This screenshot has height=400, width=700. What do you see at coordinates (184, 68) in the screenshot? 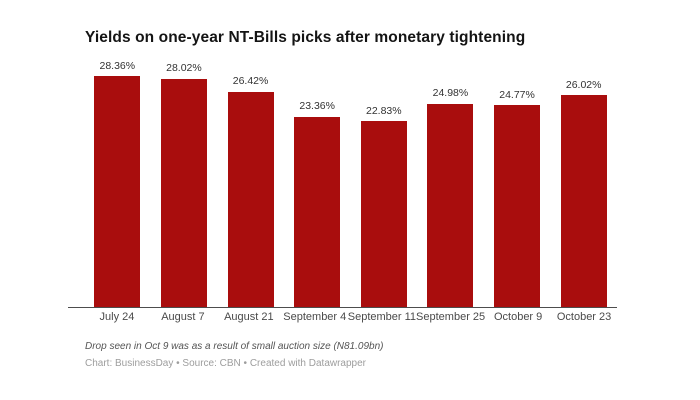
I see `bar-value-label: 28.02%` at bounding box center [184, 68].